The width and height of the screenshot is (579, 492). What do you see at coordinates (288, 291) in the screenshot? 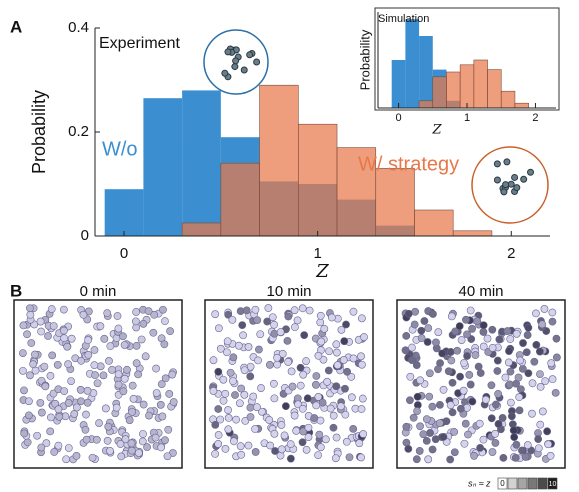
I see `snapshot-title: 10 min` at bounding box center [288, 291].